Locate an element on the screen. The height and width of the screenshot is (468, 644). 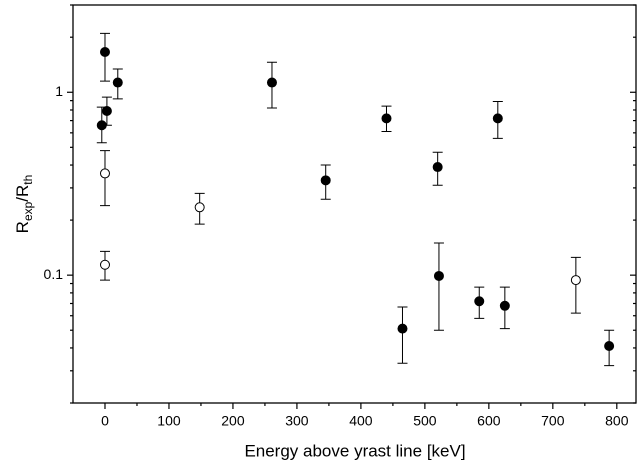
x-tick-label: 200 is located at coordinates (233, 421).